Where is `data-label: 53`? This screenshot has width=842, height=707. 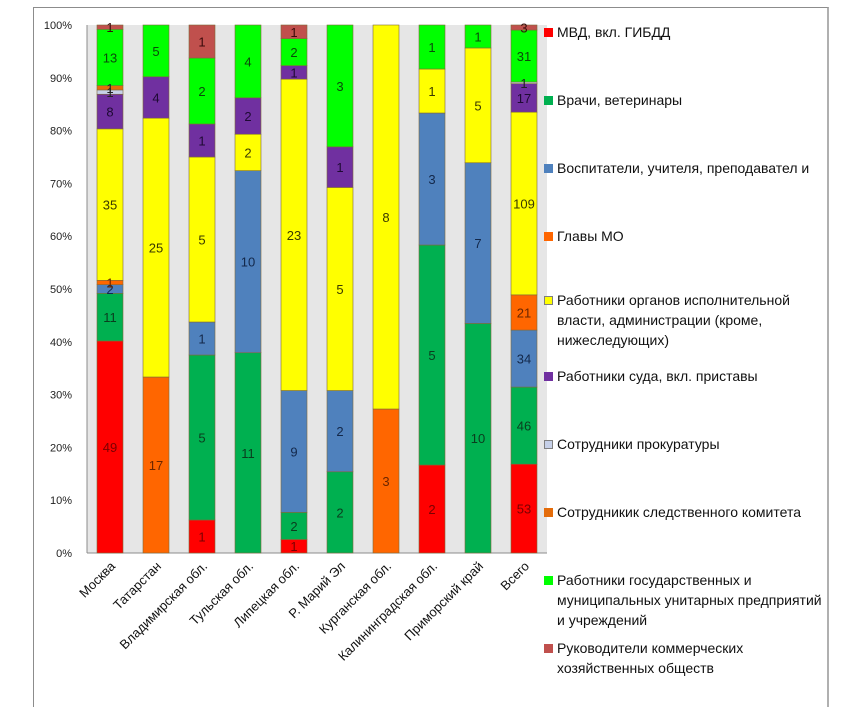
data-label: 53 is located at coordinates (524, 509).